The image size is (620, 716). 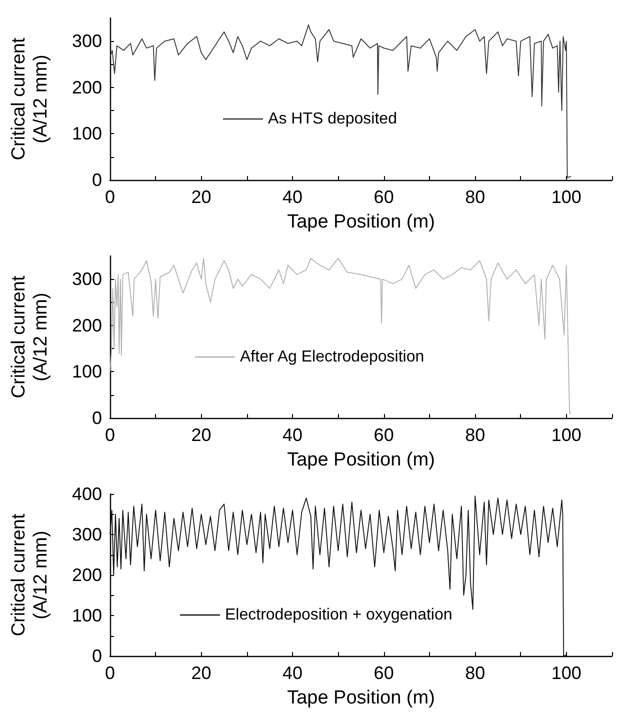 What do you see at coordinates (338, 615) in the screenshot?
I see `legend-label: Electrodeposition + oxygenation` at bounding box center [338, 615].